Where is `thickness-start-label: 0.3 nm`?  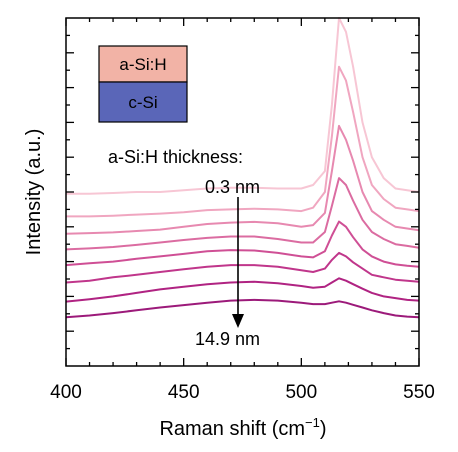
thickness-start-label: 0.3 nm is located at coordinates (232, 187).